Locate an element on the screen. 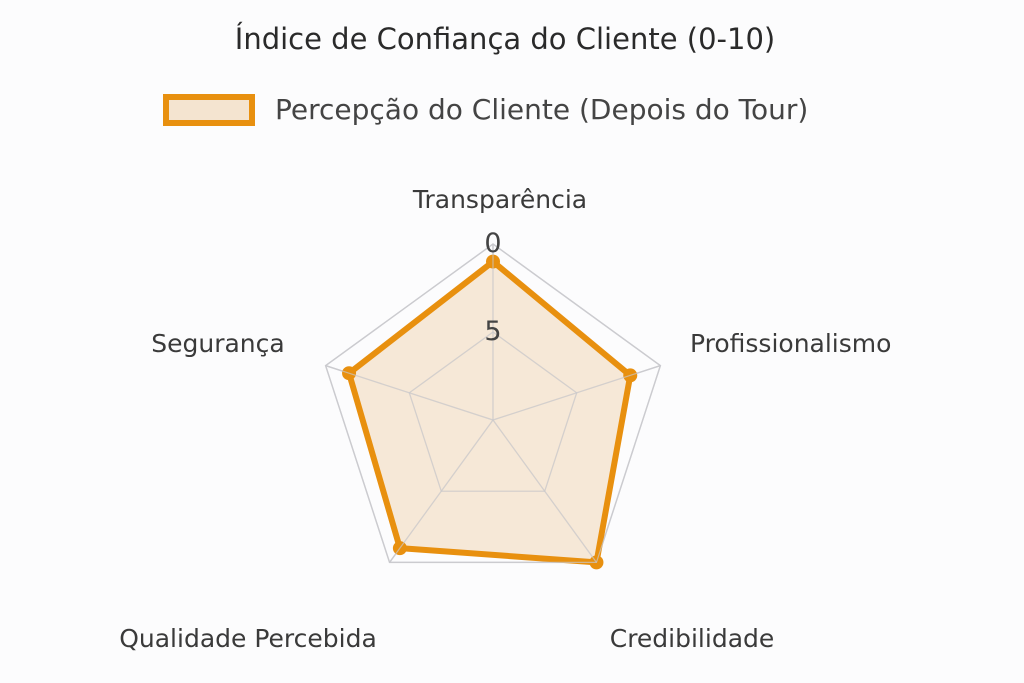  legend-label: Percepção do Cliente (Depois do Tour) is located at coordinates (542, 109).